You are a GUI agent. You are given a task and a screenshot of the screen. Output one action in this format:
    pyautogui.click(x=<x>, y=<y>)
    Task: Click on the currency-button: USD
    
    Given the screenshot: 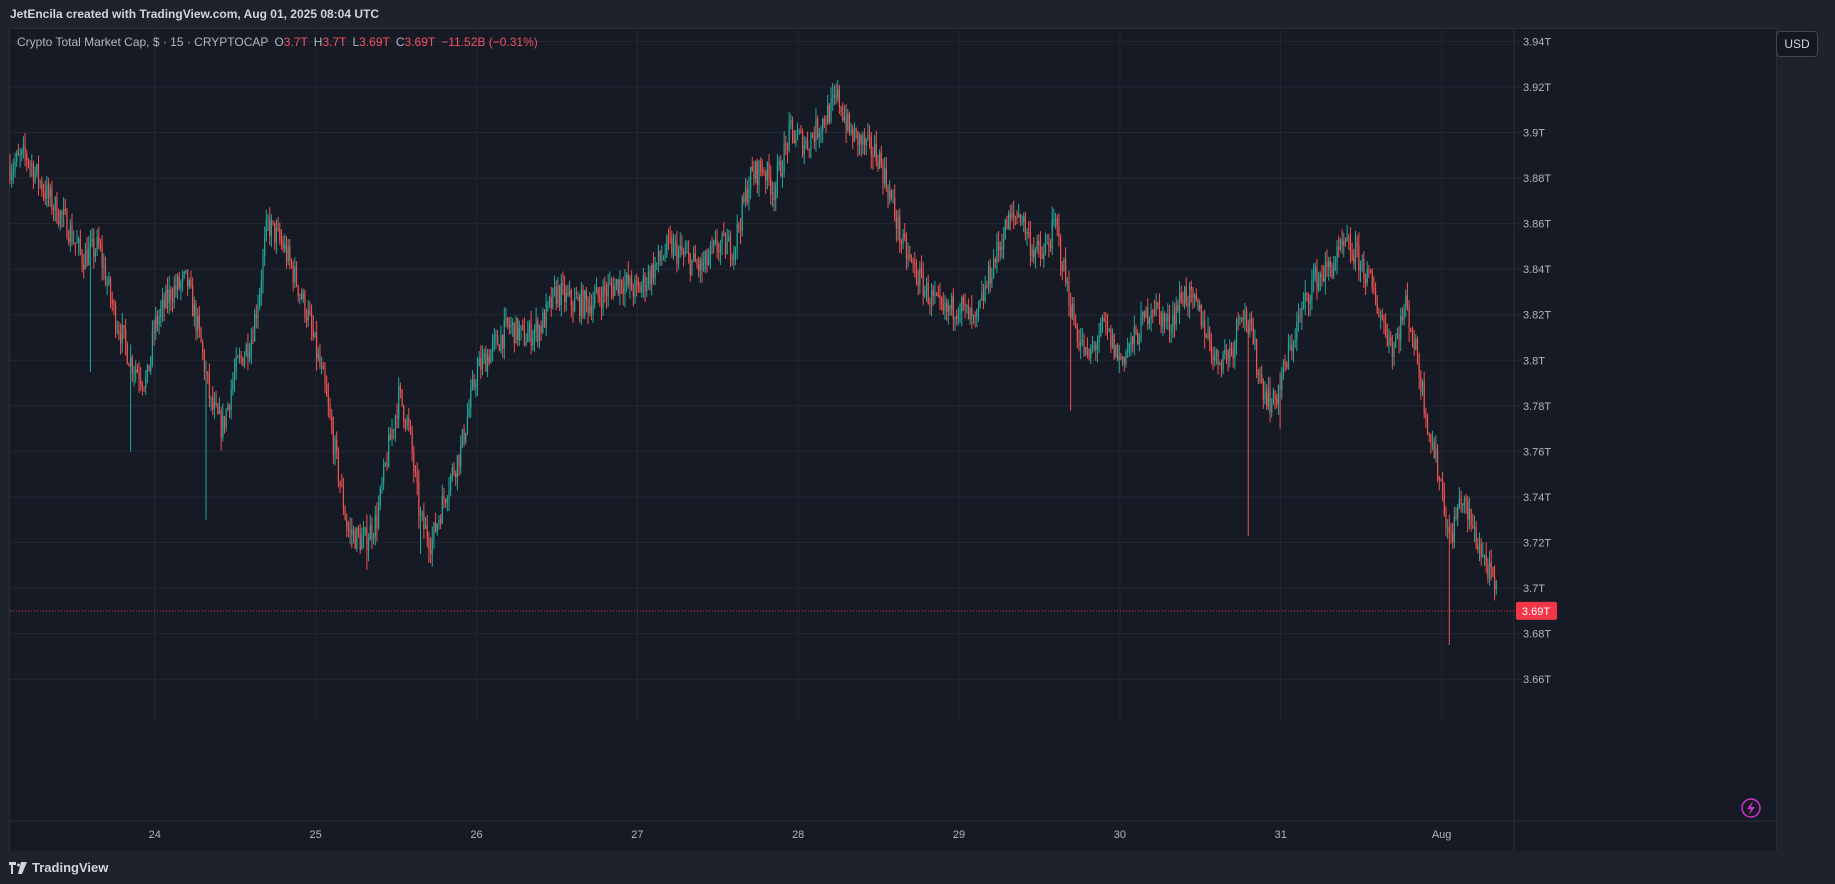 What is the action you would take?
    pyautogui.click(x=1797, y=44)
    